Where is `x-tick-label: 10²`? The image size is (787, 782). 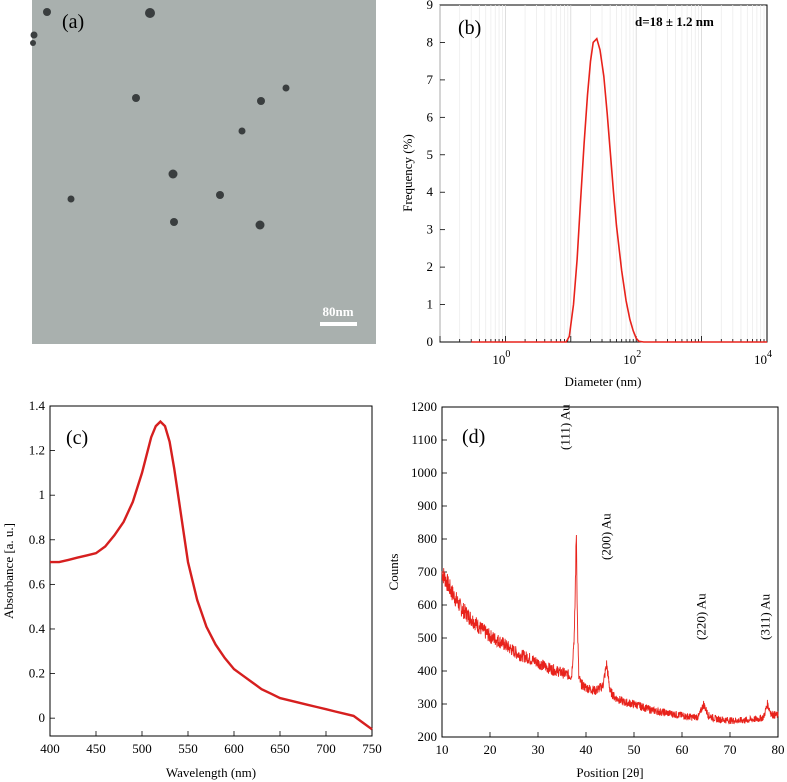
x-tick-label: 10² is located at coordinates (632, 358).